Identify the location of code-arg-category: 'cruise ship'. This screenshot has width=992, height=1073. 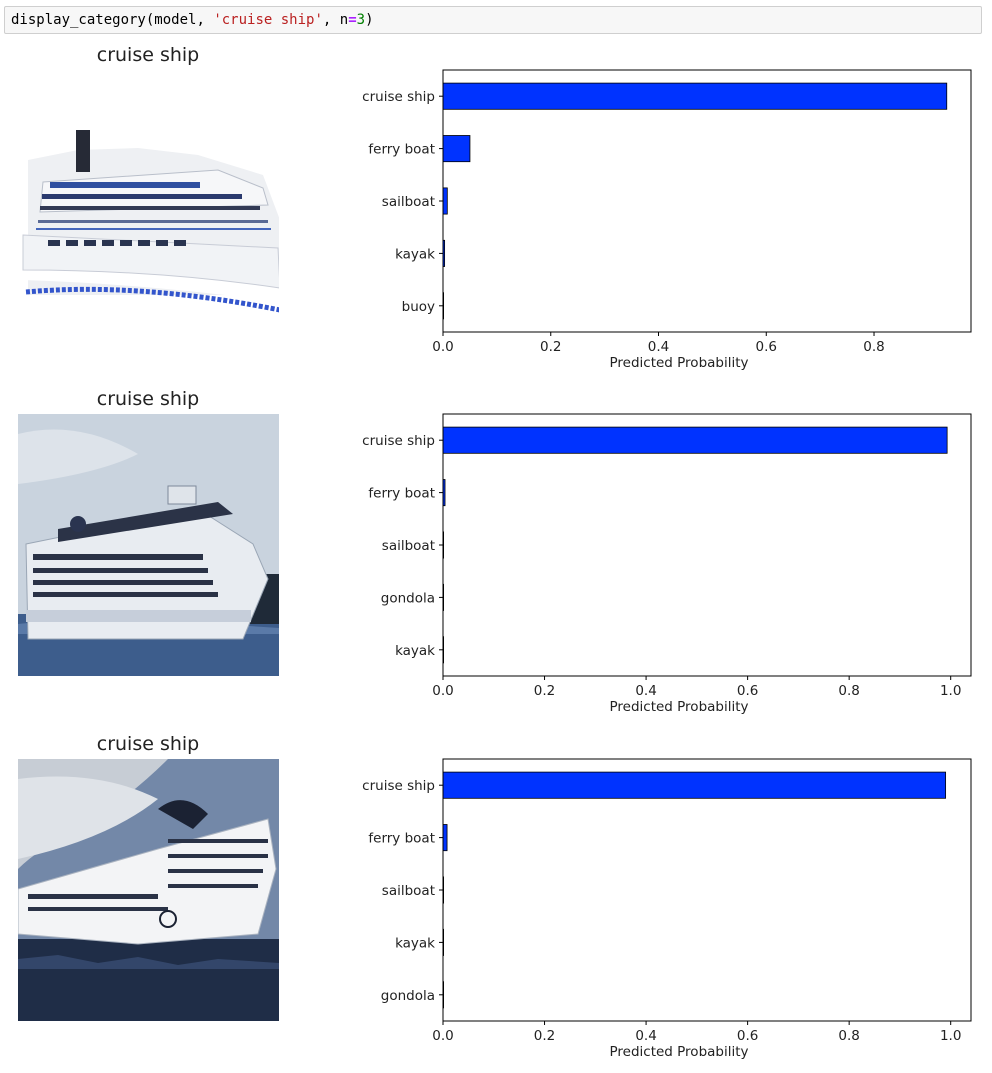
(268, 20).